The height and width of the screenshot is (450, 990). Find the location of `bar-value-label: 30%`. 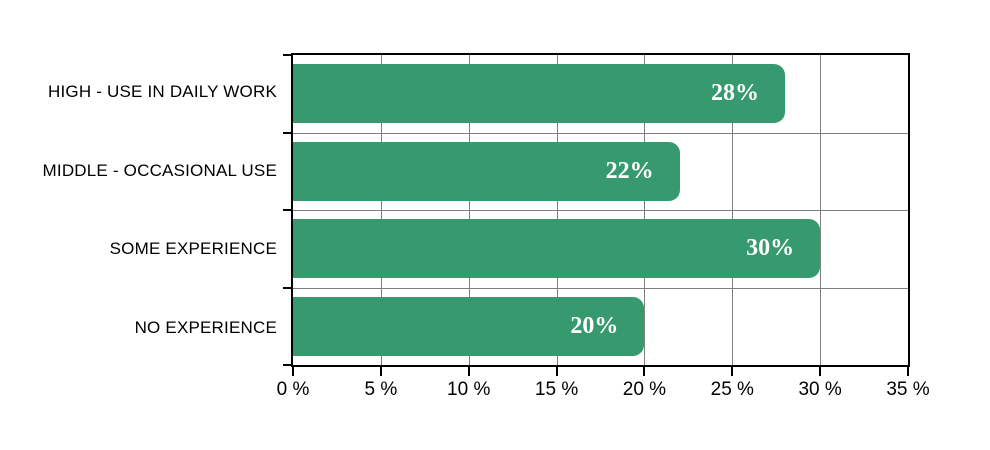

bar-value-label: 30% is located at coordinates (770, 248).